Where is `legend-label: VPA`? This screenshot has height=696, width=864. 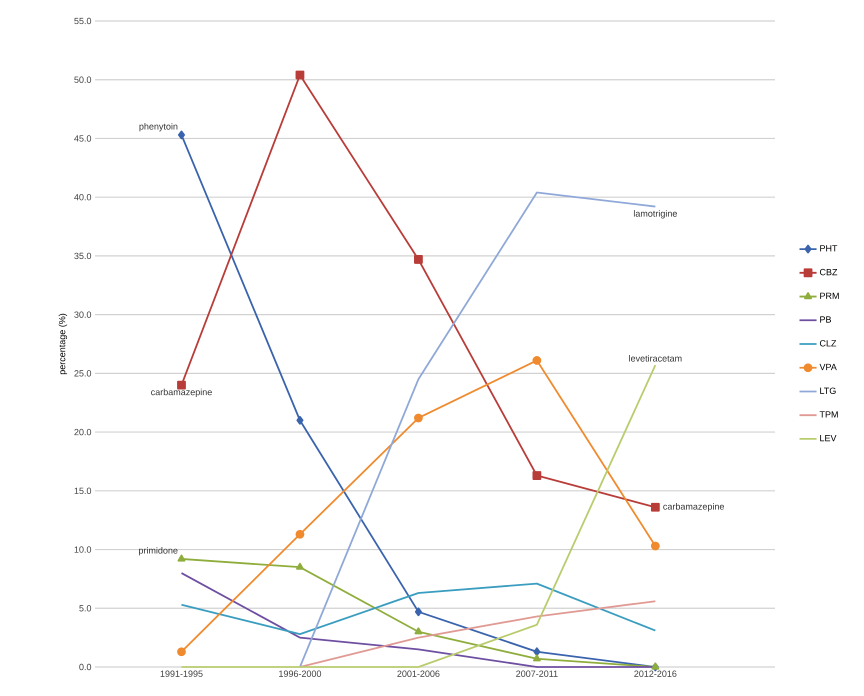 legend-label: VPA is located at coordinates (828, 367).